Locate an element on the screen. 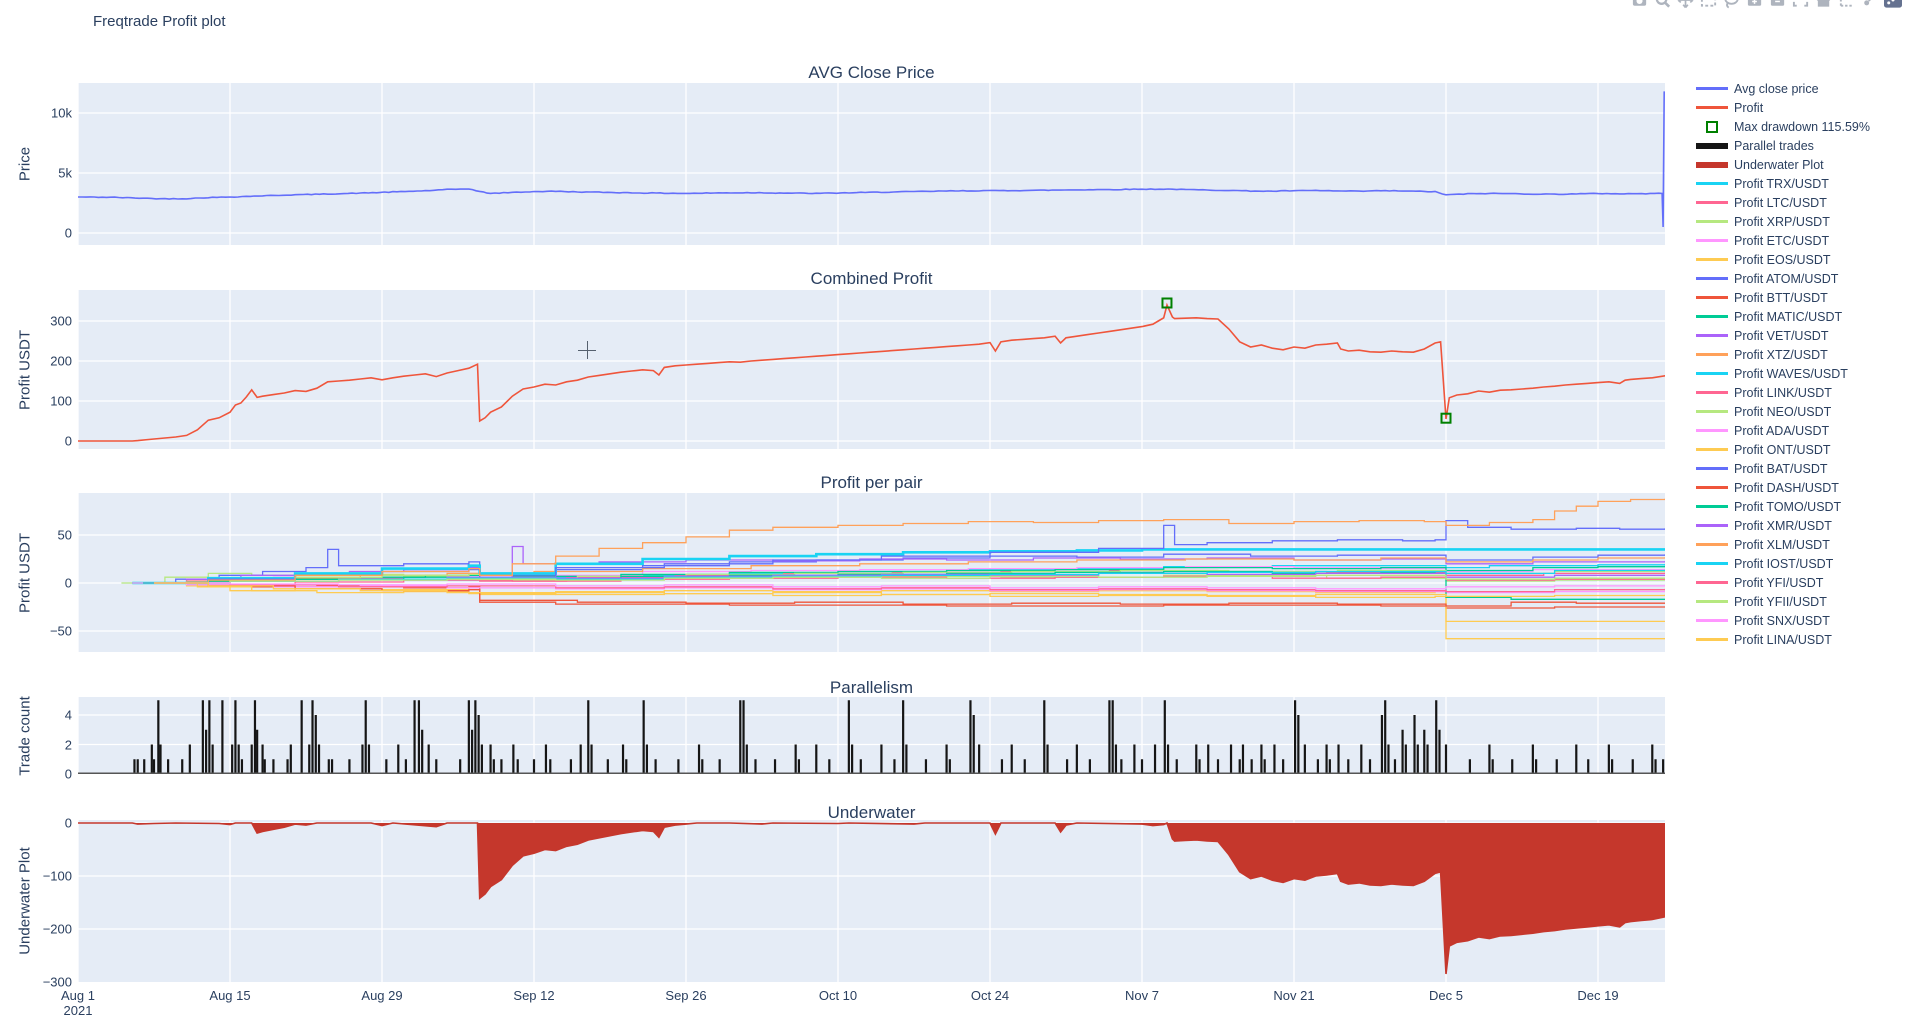 Image resolution: width=1910 pixels, height=1024 pixels. legend-item-profit-vet-usdt: Profit VET/USDT is located at coordinates (1762, 335).